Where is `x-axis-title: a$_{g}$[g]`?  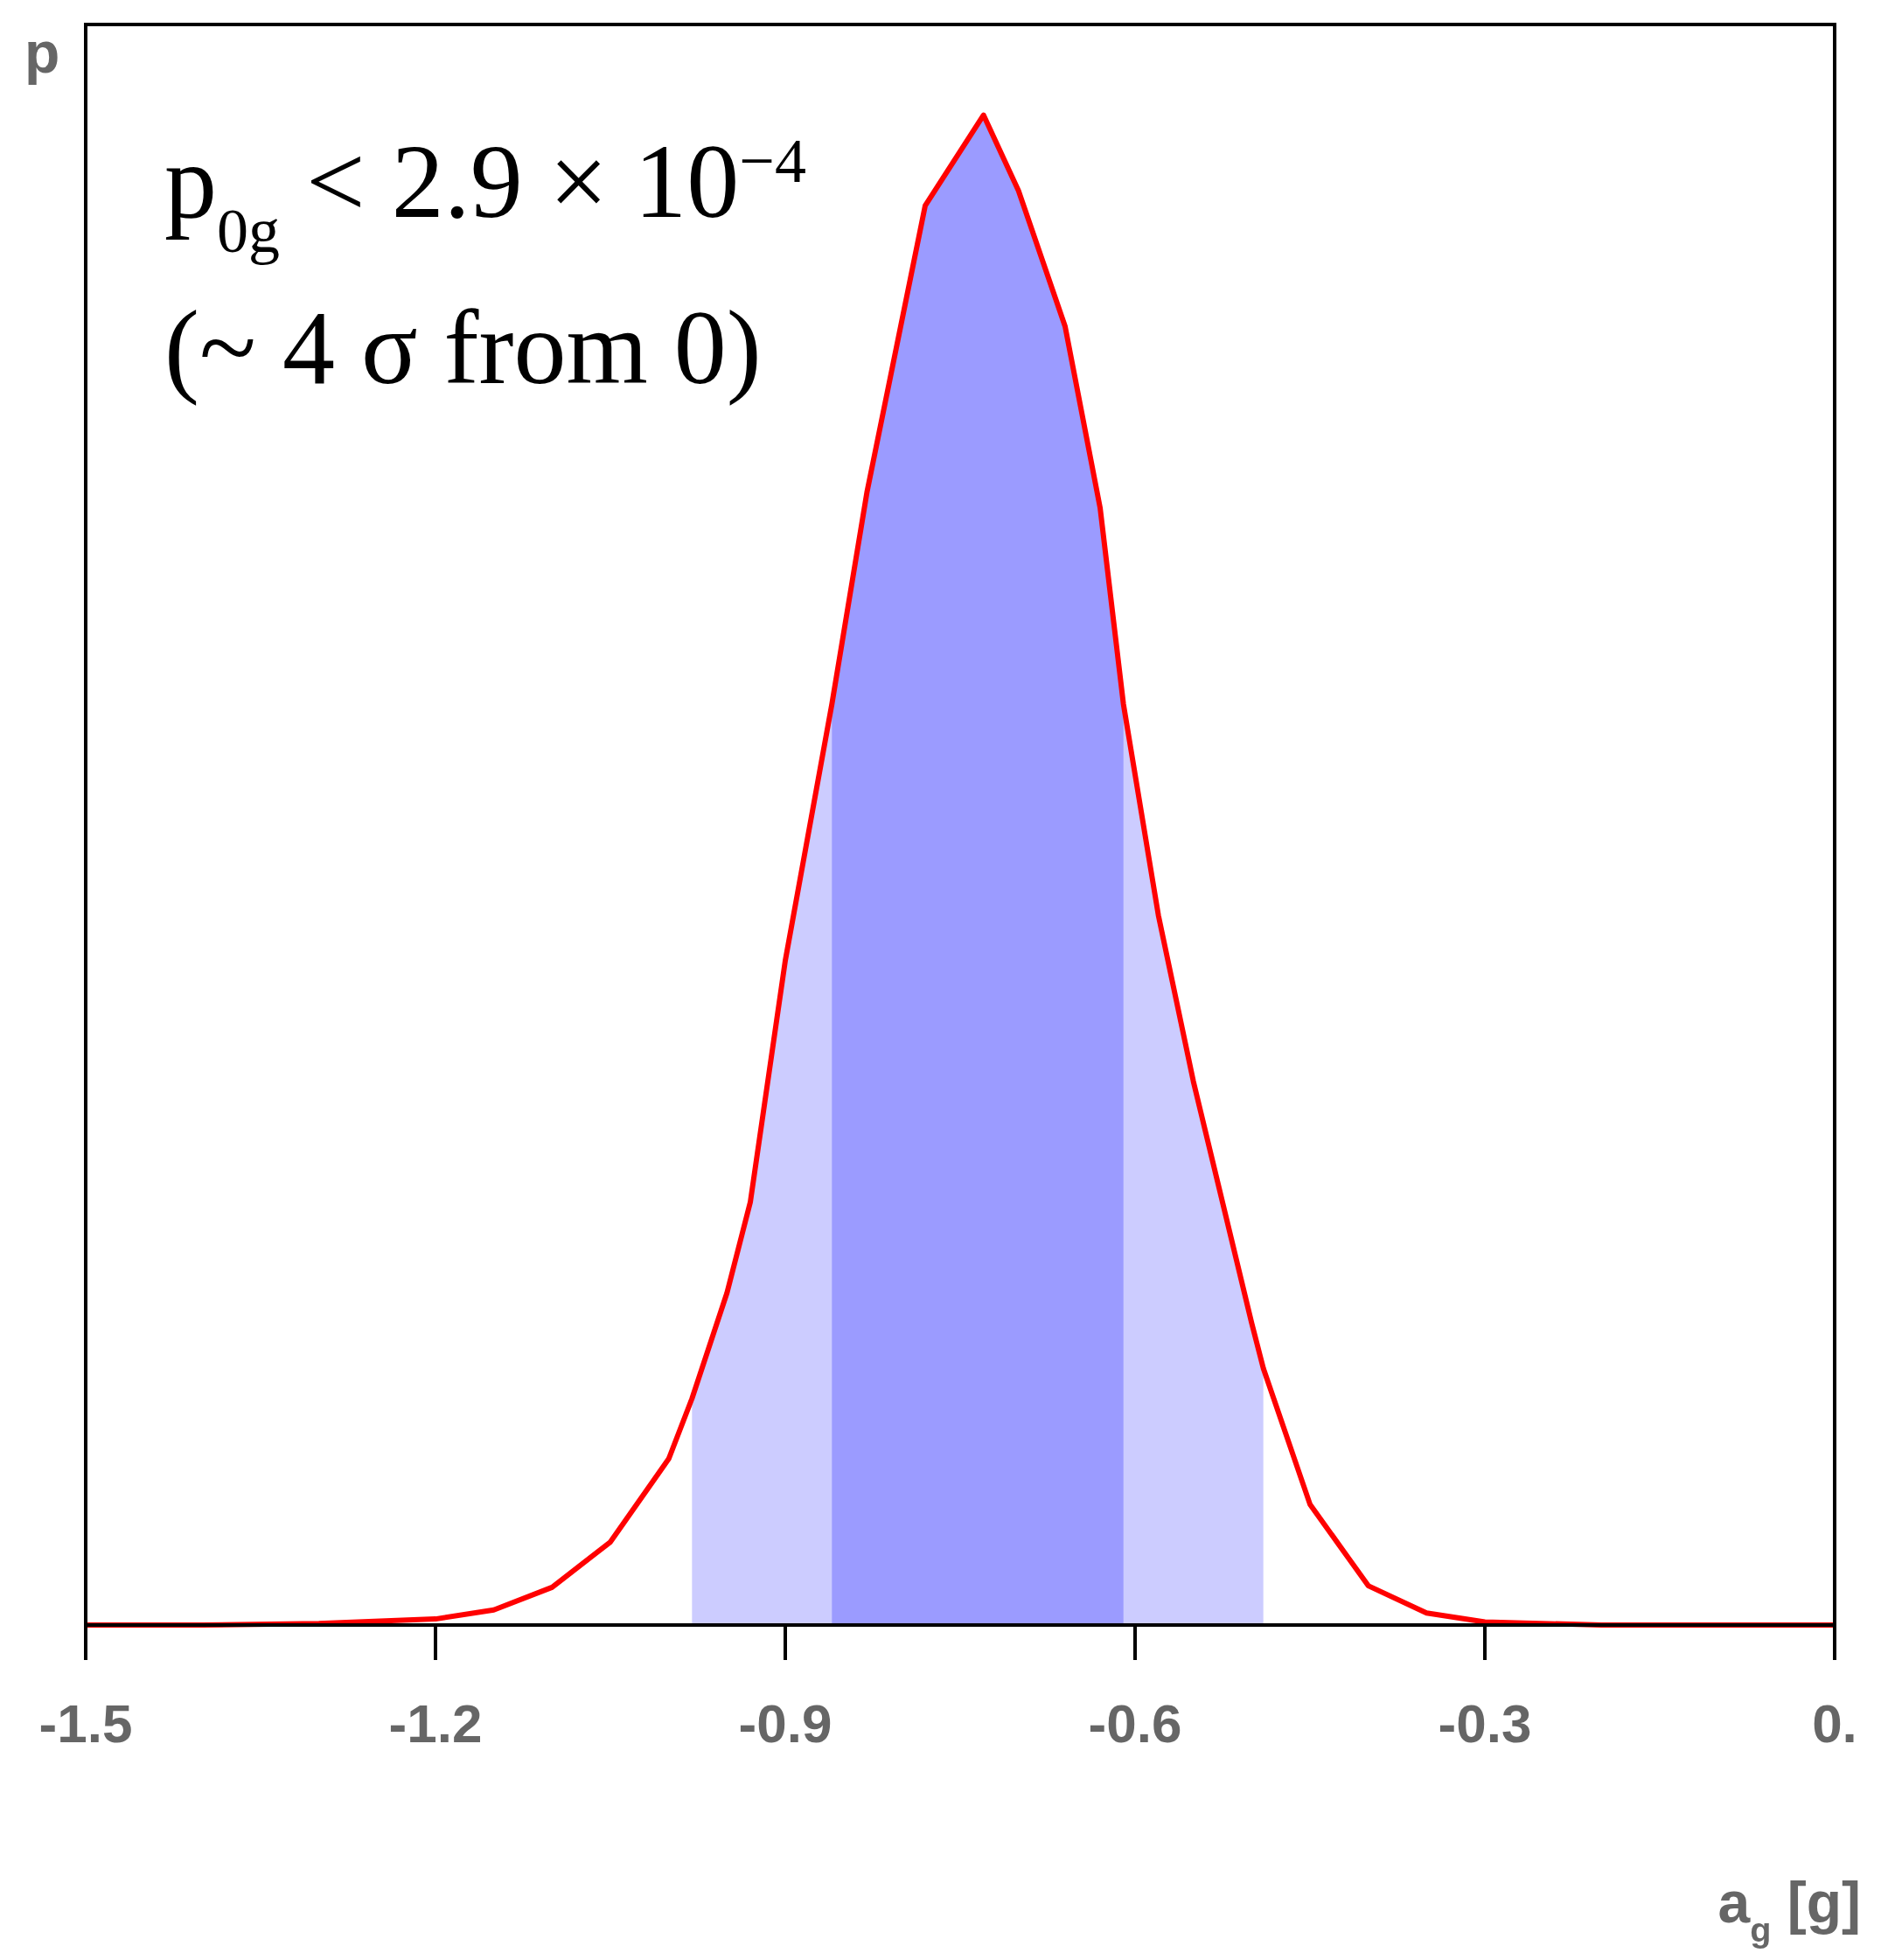
x-axis-title: a$_{g}$[g] is located at coordinates (1789, 1909).